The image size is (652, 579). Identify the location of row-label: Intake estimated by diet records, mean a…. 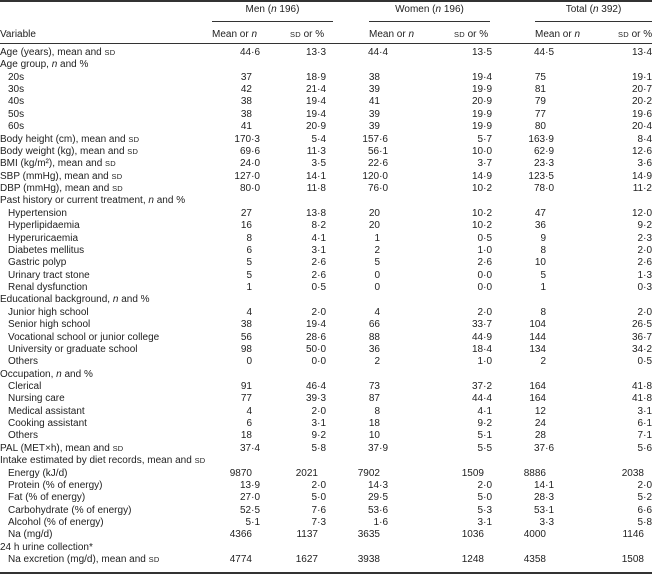
(103, 461).